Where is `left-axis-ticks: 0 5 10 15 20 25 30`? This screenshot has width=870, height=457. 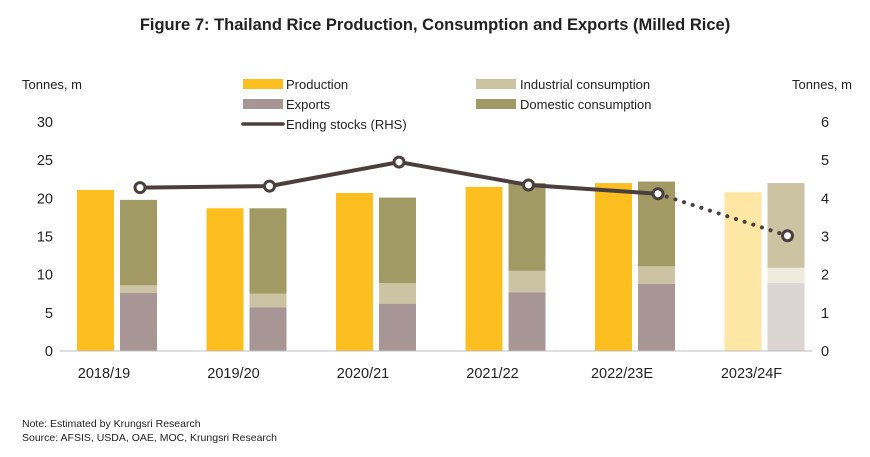
left-axis-ticks: 0 5 10 15 20 25 30 is located at coordinates (45, 237).